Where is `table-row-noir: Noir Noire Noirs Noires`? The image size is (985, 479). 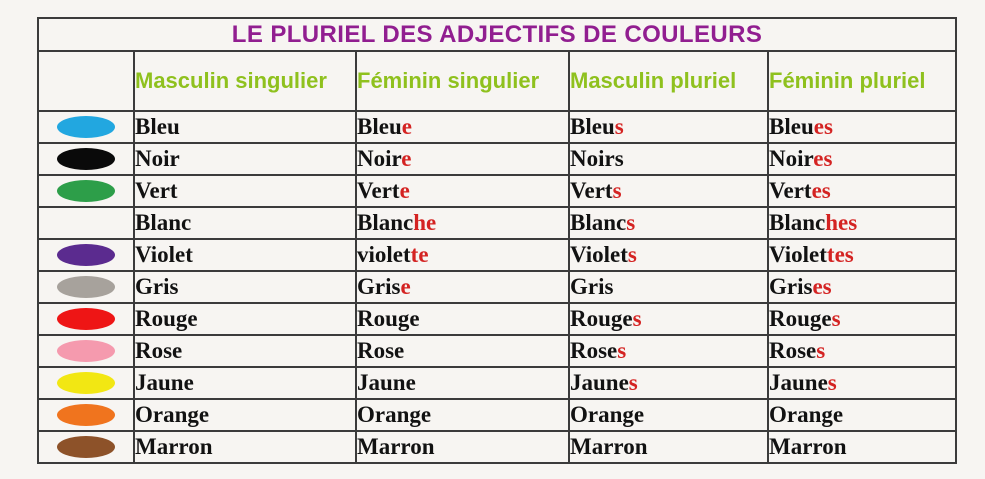 table-row-noir: Noir Noire Noirs Noires is located at coordinates (497, 159).